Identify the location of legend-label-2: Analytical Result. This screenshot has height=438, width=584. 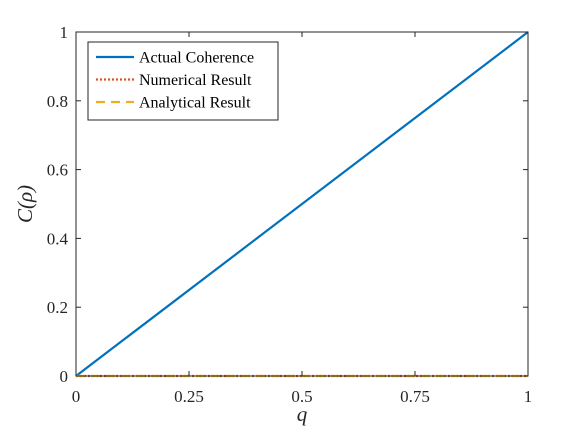
(195, 103).